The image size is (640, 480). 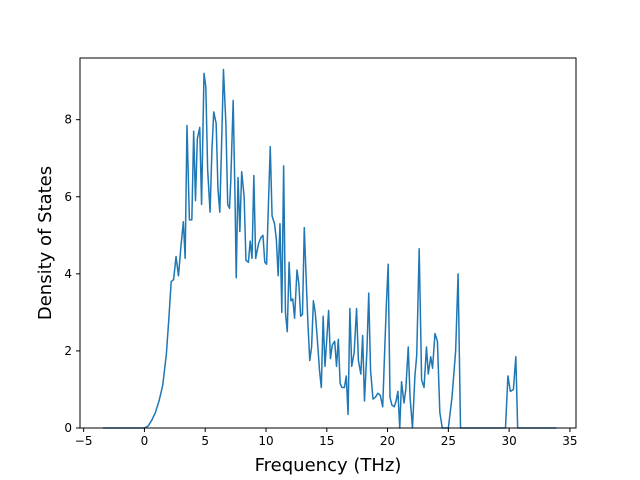 I want to click on x-tick-label: −5, so click(x=84, y=441).